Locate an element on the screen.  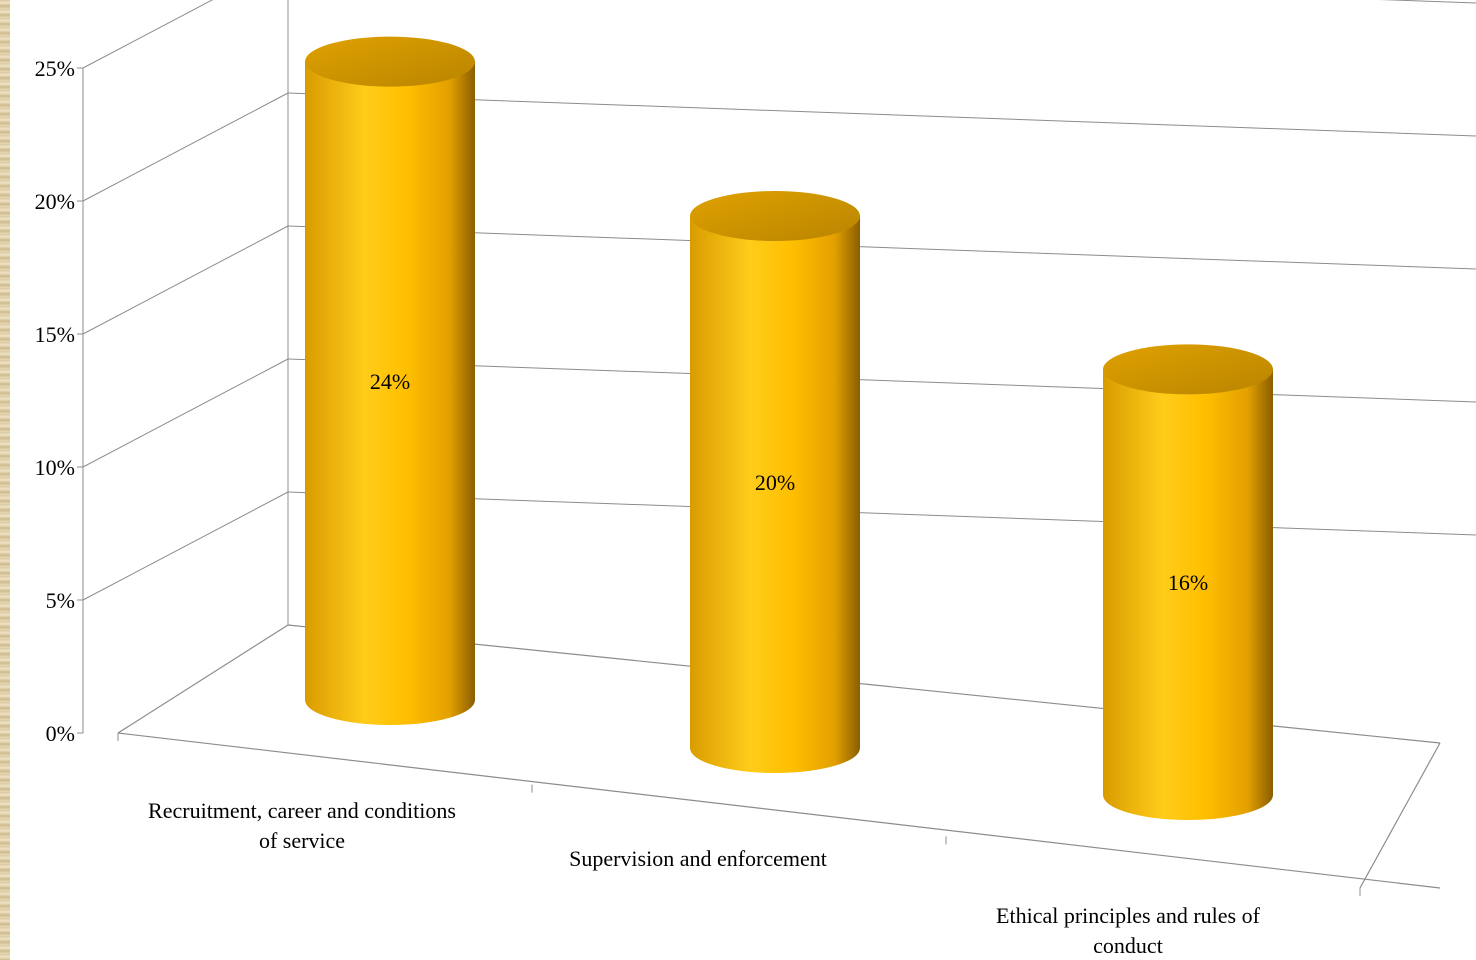
category-label: Supervision and enforcement is located at coordinates (698, 858).